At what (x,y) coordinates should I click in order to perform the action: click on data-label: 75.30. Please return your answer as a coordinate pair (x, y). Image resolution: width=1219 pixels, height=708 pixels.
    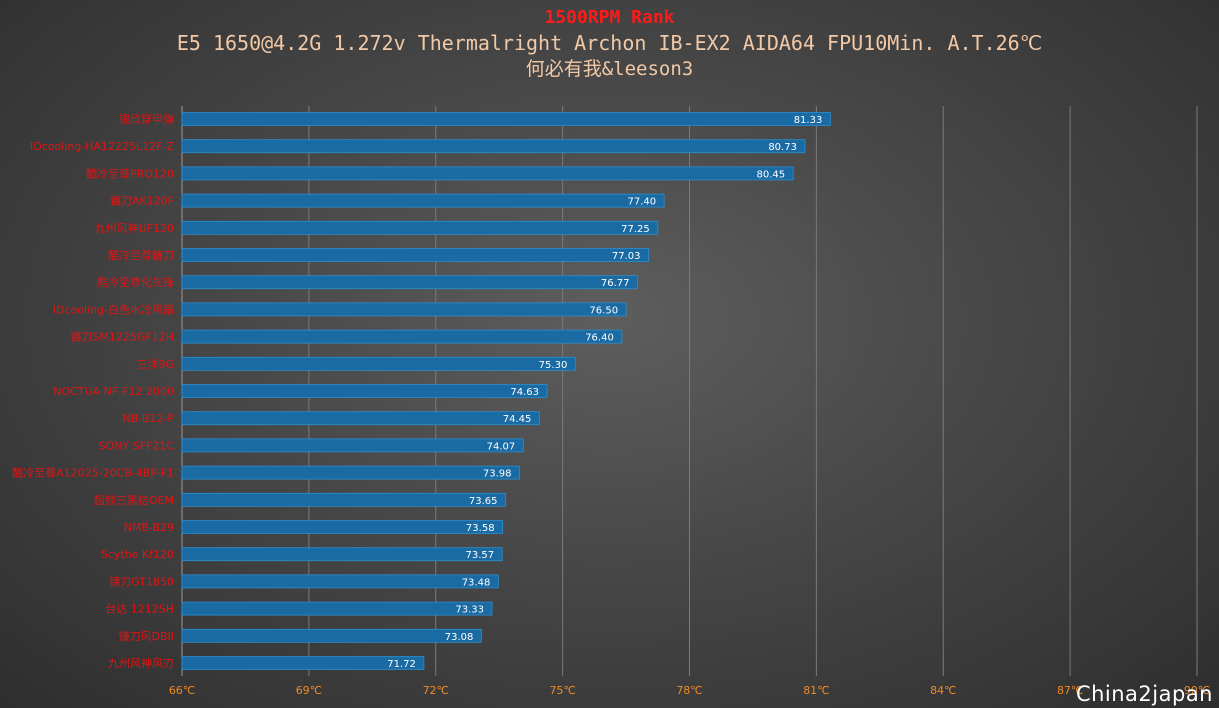
    Looking at the image, I should click on (553, 365).